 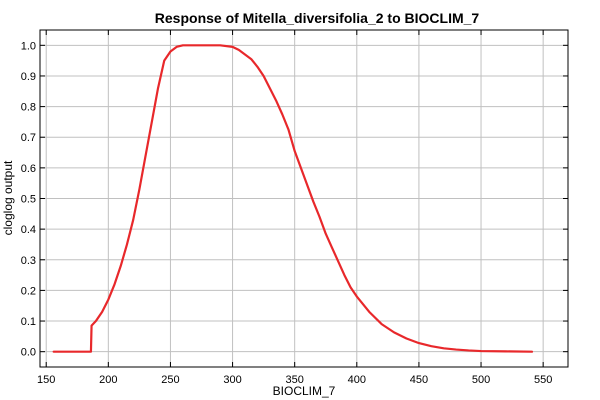 What do you see at coordinates (543, 380) in the screenshot?
I see `x-tick-label: 550` at bounding box center [543, 380].